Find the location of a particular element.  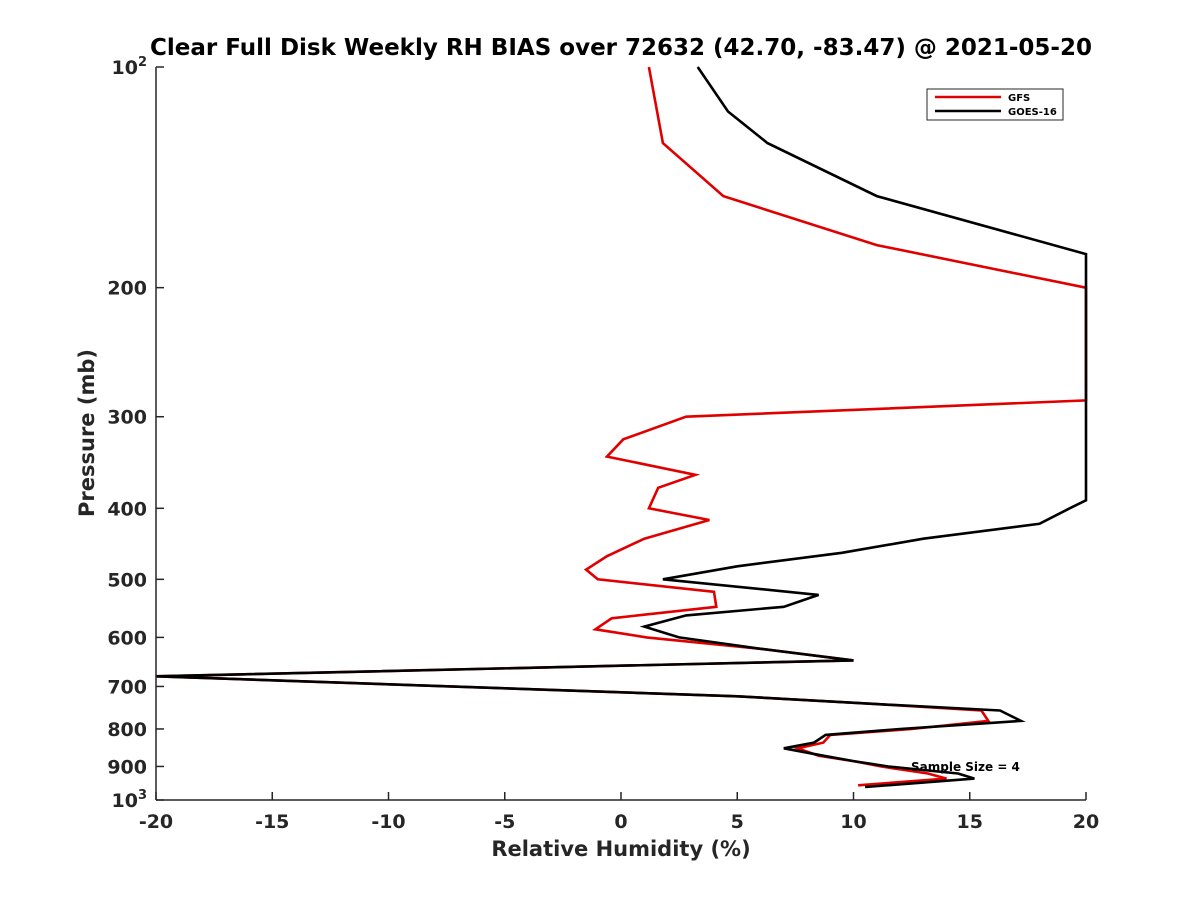

y-tick-label: 700 is located at coordinates (127, 687).